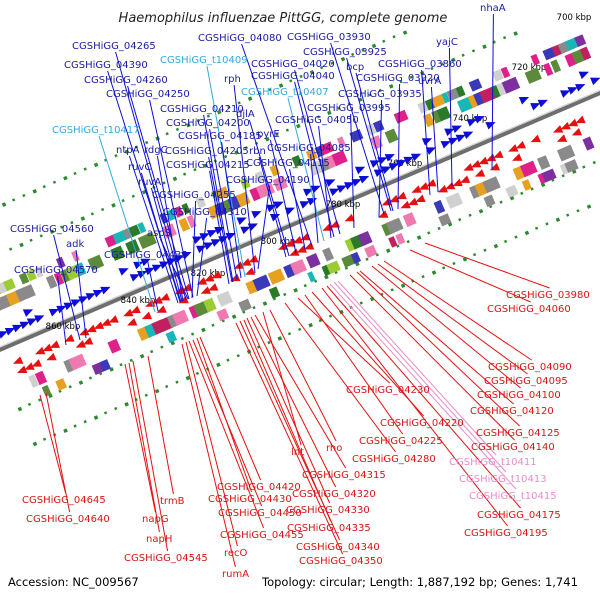 The image size is (600, 600). Describe the element at coordinates (96, 130) in the screenshot. I see `forward-gene-label-cgshigg-t10417: CGSHiGG_t10417` at that location.